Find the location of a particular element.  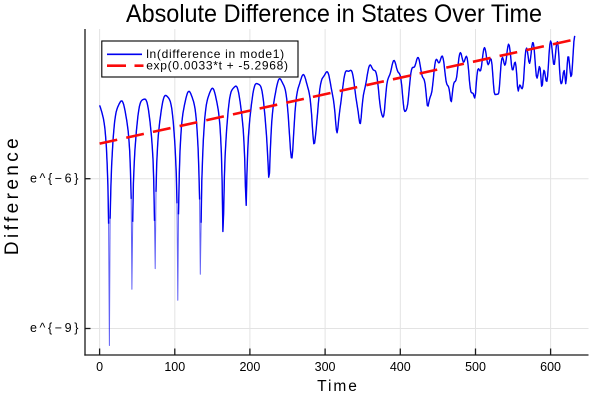

svg-text: e^{−9} is located at coordinates (55, 328).